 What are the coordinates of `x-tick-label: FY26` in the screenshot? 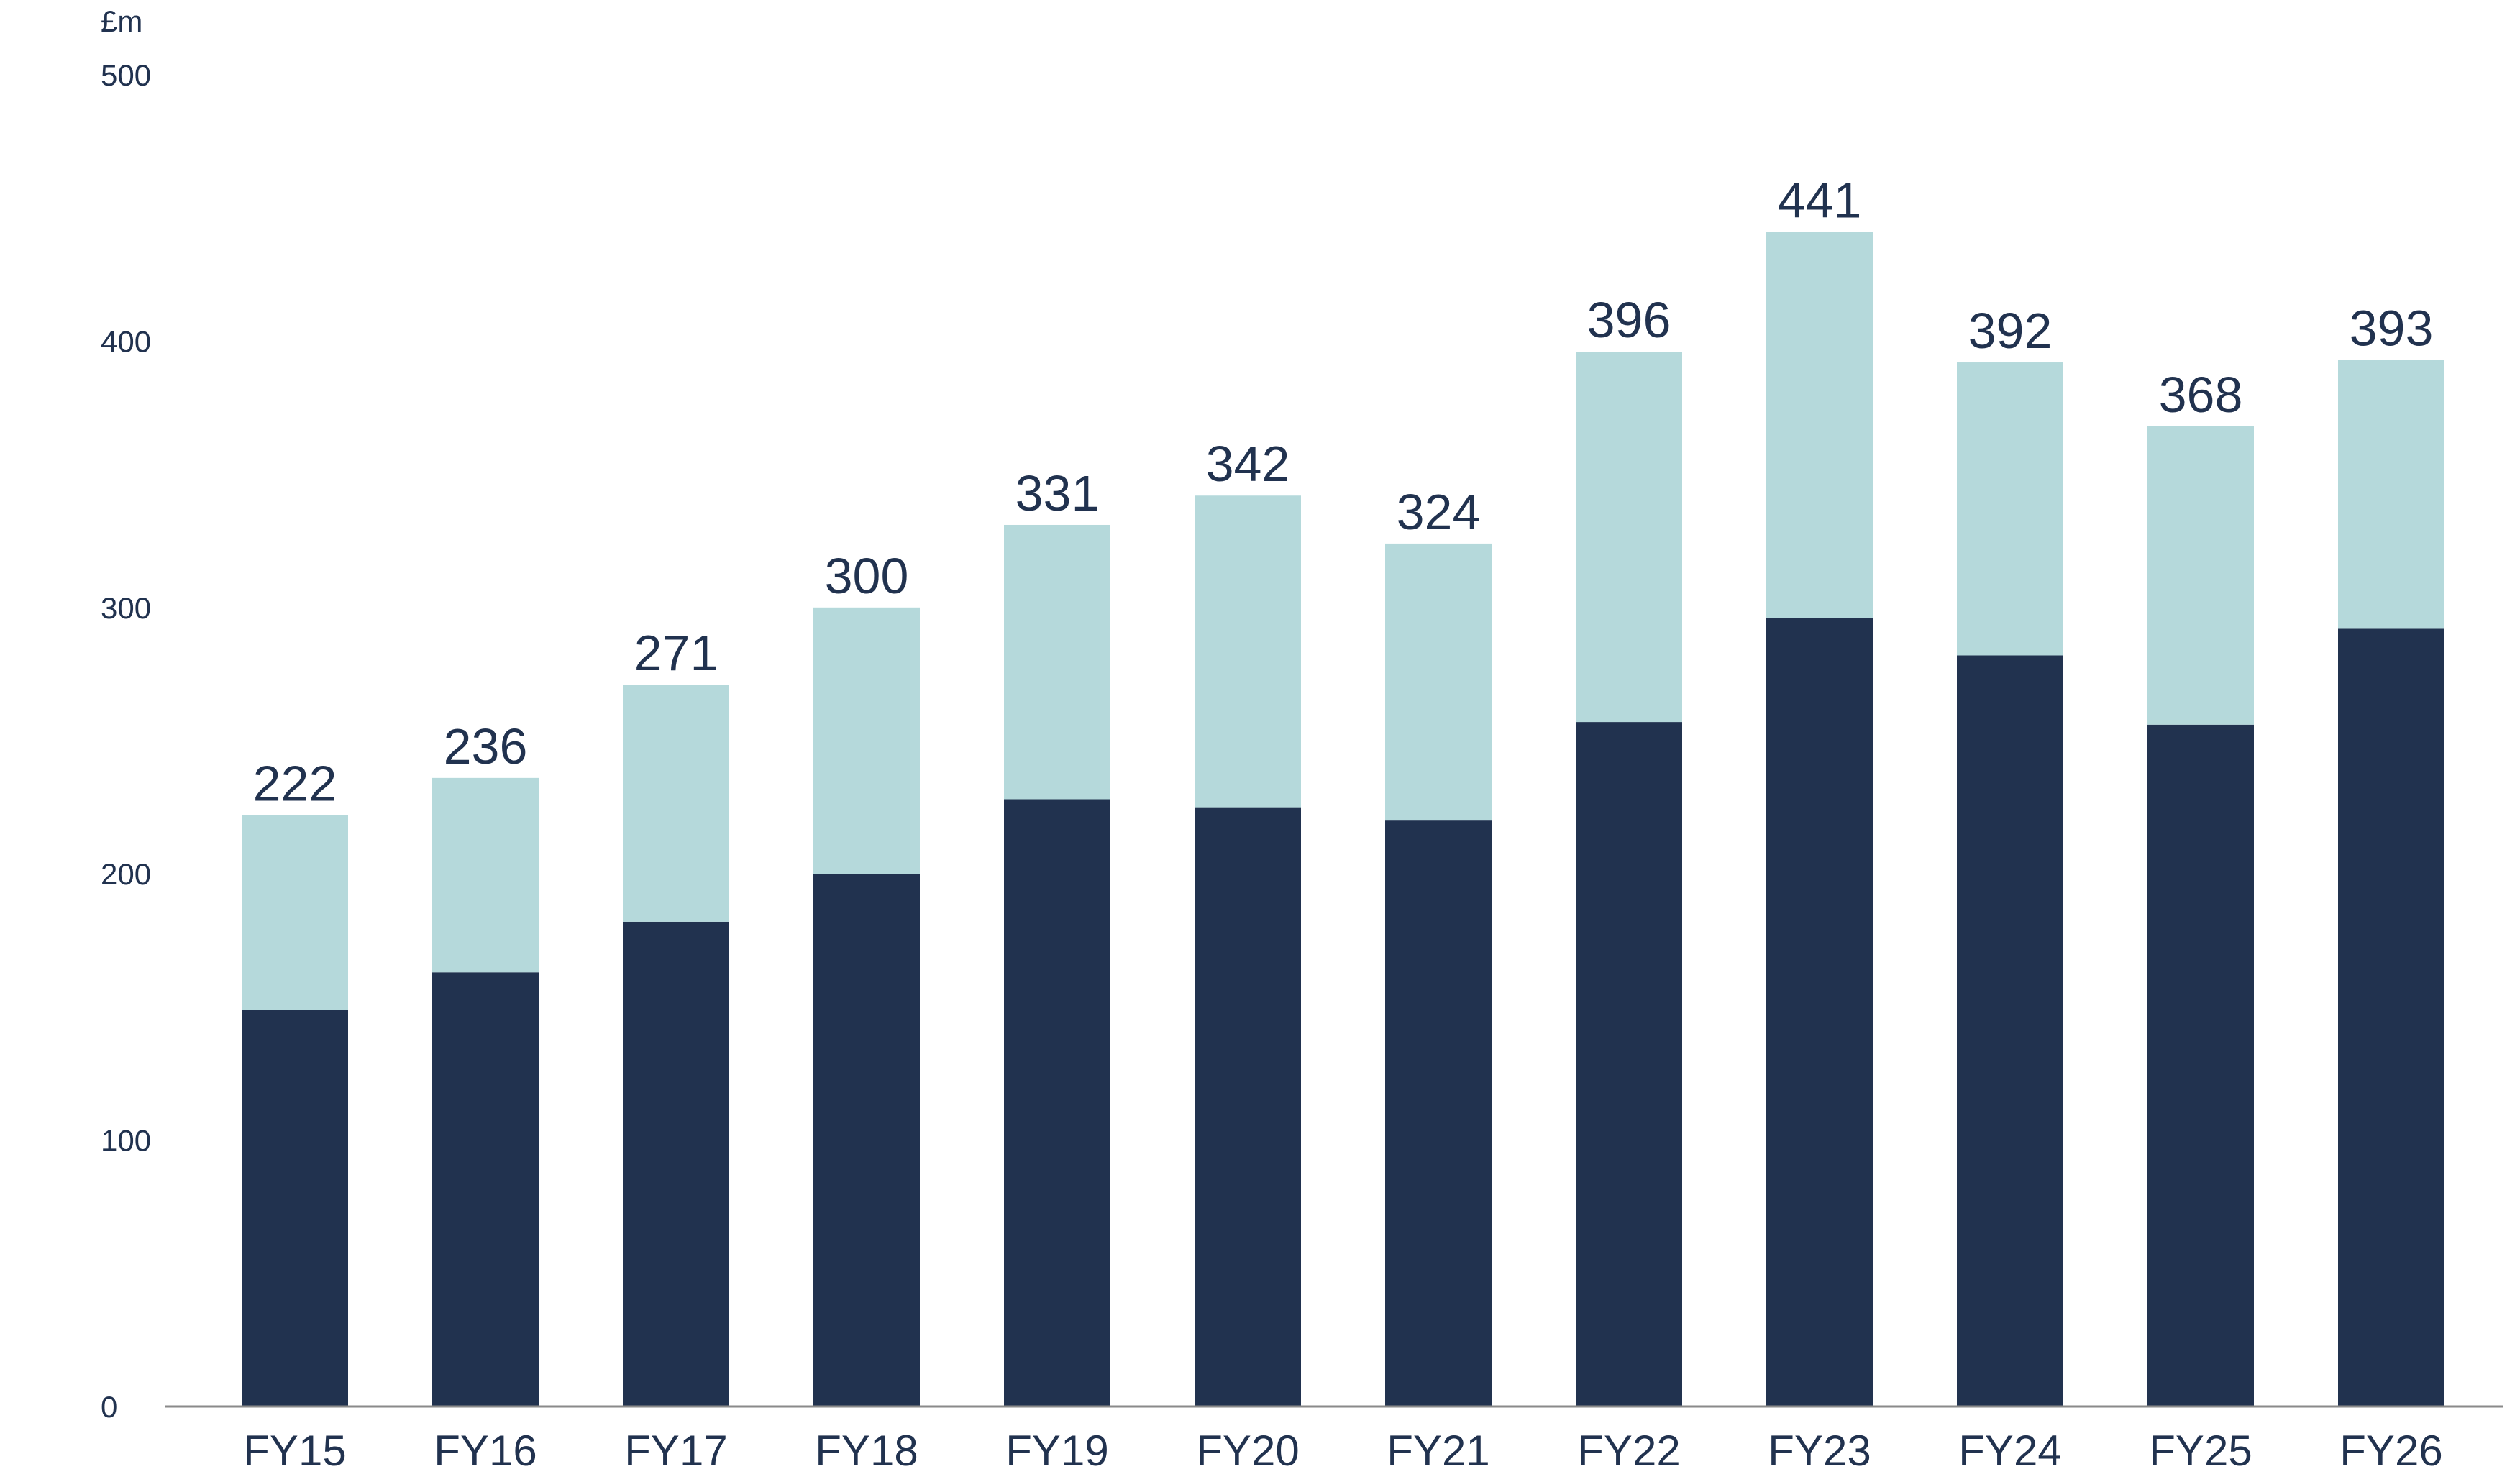 It's located at (2390, 1451).